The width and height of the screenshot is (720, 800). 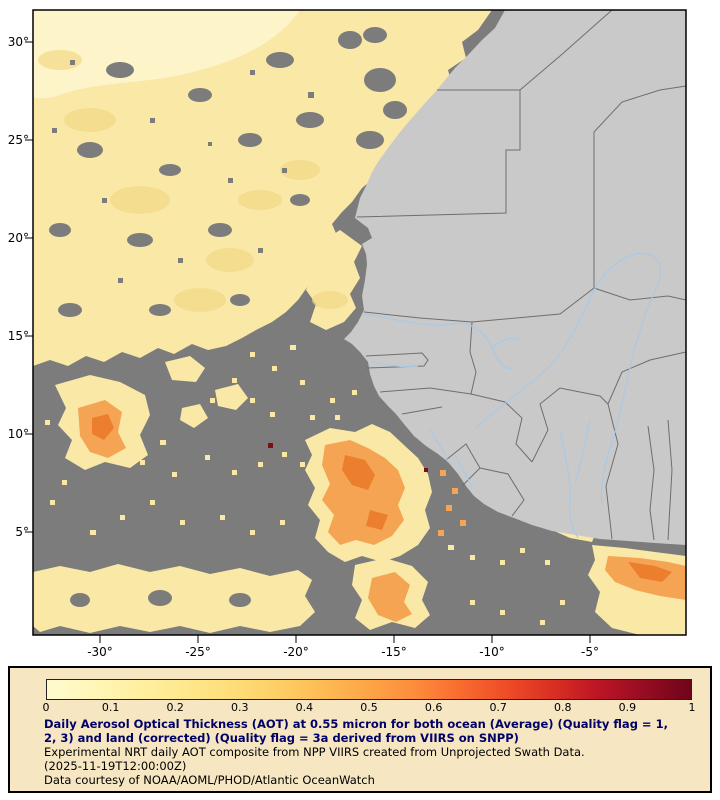 I want to click on colorbar-tick-label: 0.2, so click(x=175, y=707).